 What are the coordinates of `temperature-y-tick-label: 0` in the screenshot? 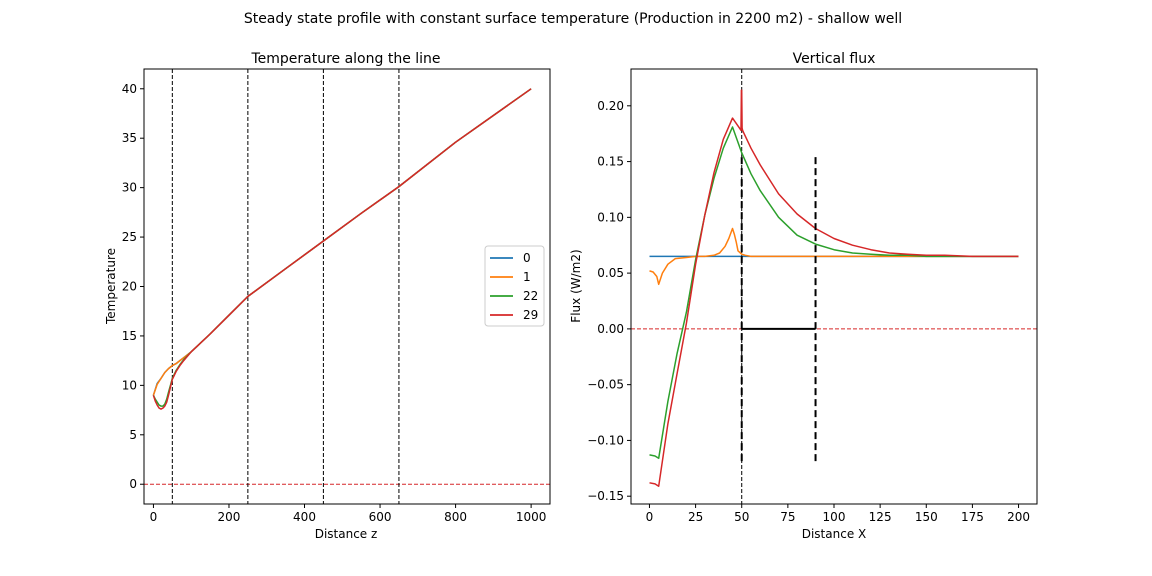 It's located at (133, 484).